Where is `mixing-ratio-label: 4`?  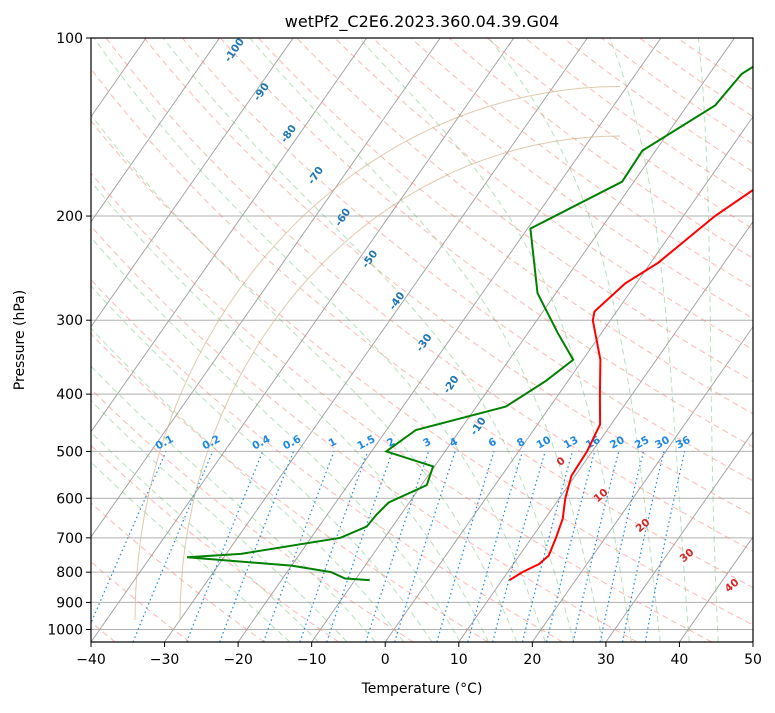
mixing-ratio-label: 4 is located at coordinates (454, 443).